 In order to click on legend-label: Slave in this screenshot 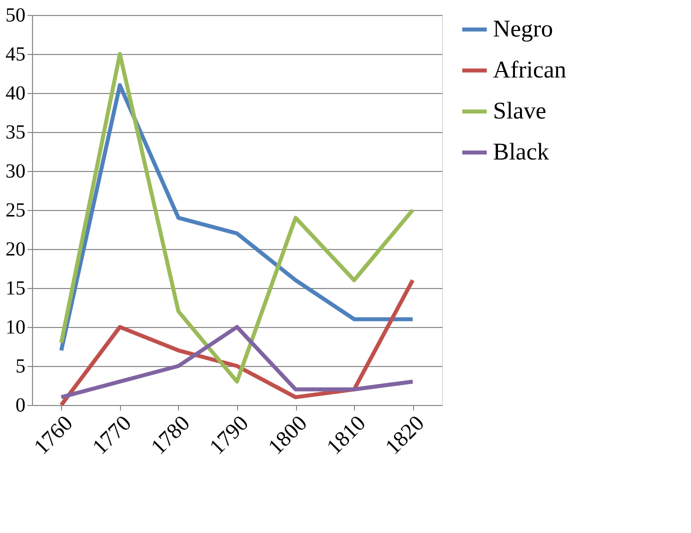, I will do `click(519, 111)`.